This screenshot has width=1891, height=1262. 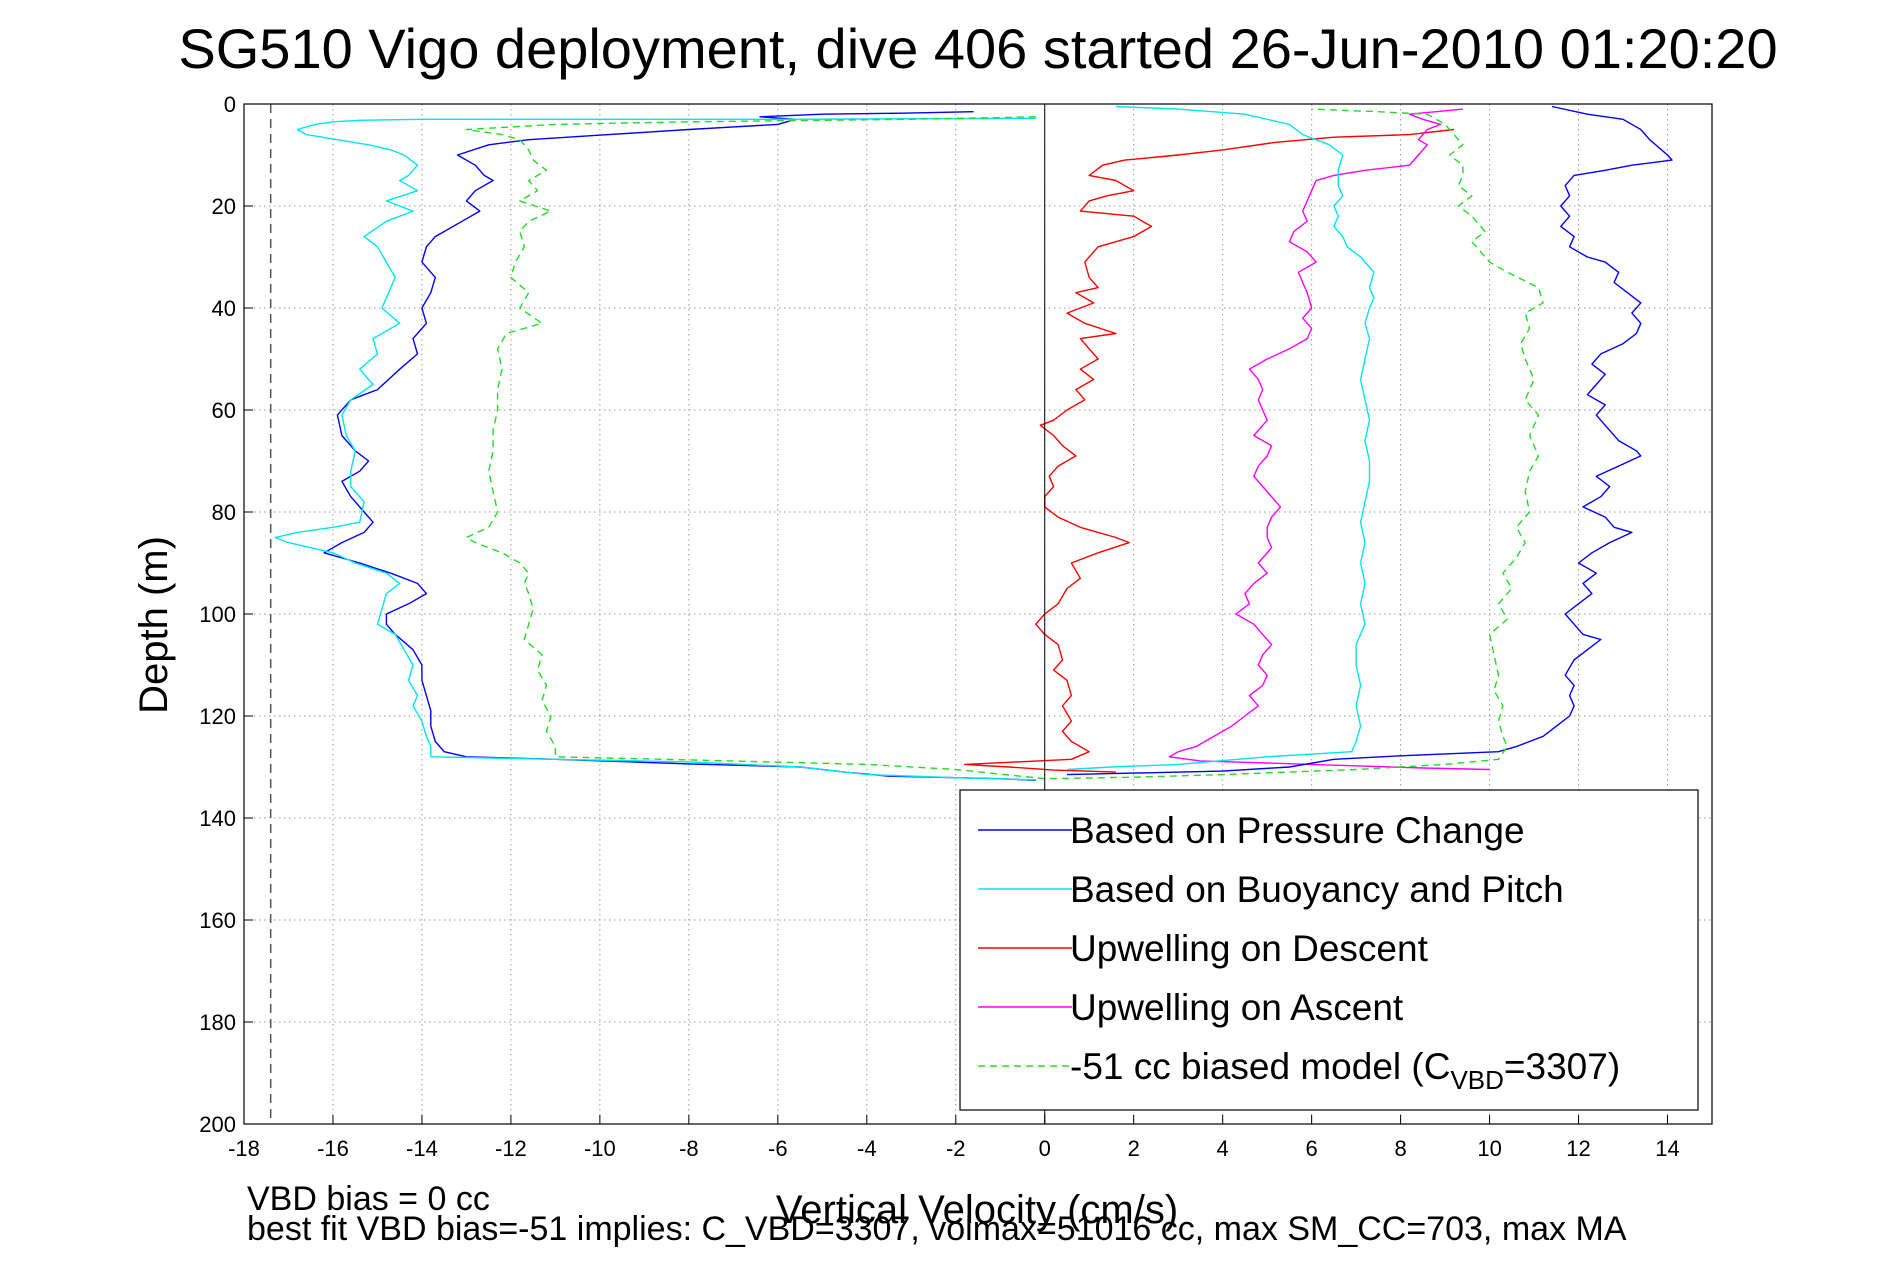 What do you see at coordinates (1237, 1007) in the screenshot?
I see `legend-label: Upwelling on Ascent` at bounding box center [1237, 1007].